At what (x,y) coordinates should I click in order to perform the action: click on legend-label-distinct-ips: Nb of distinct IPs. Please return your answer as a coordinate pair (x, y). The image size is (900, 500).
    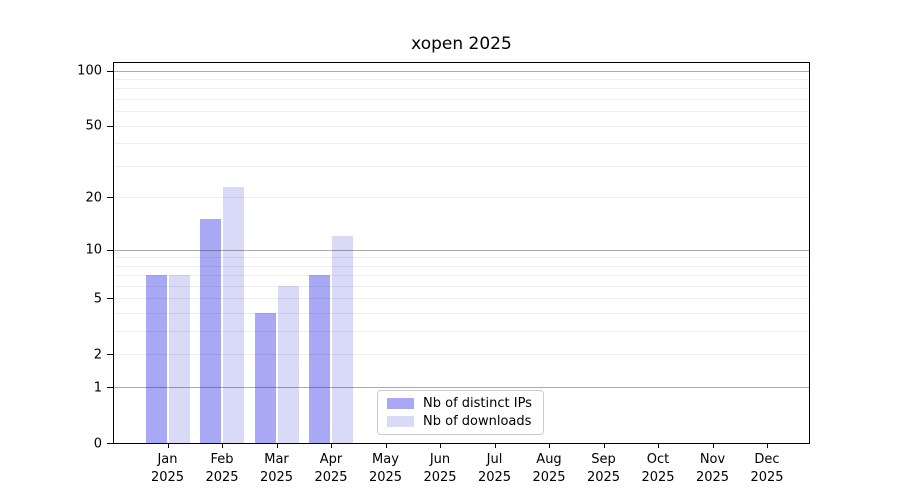
    Looking at the image, I should click on (477, 403).